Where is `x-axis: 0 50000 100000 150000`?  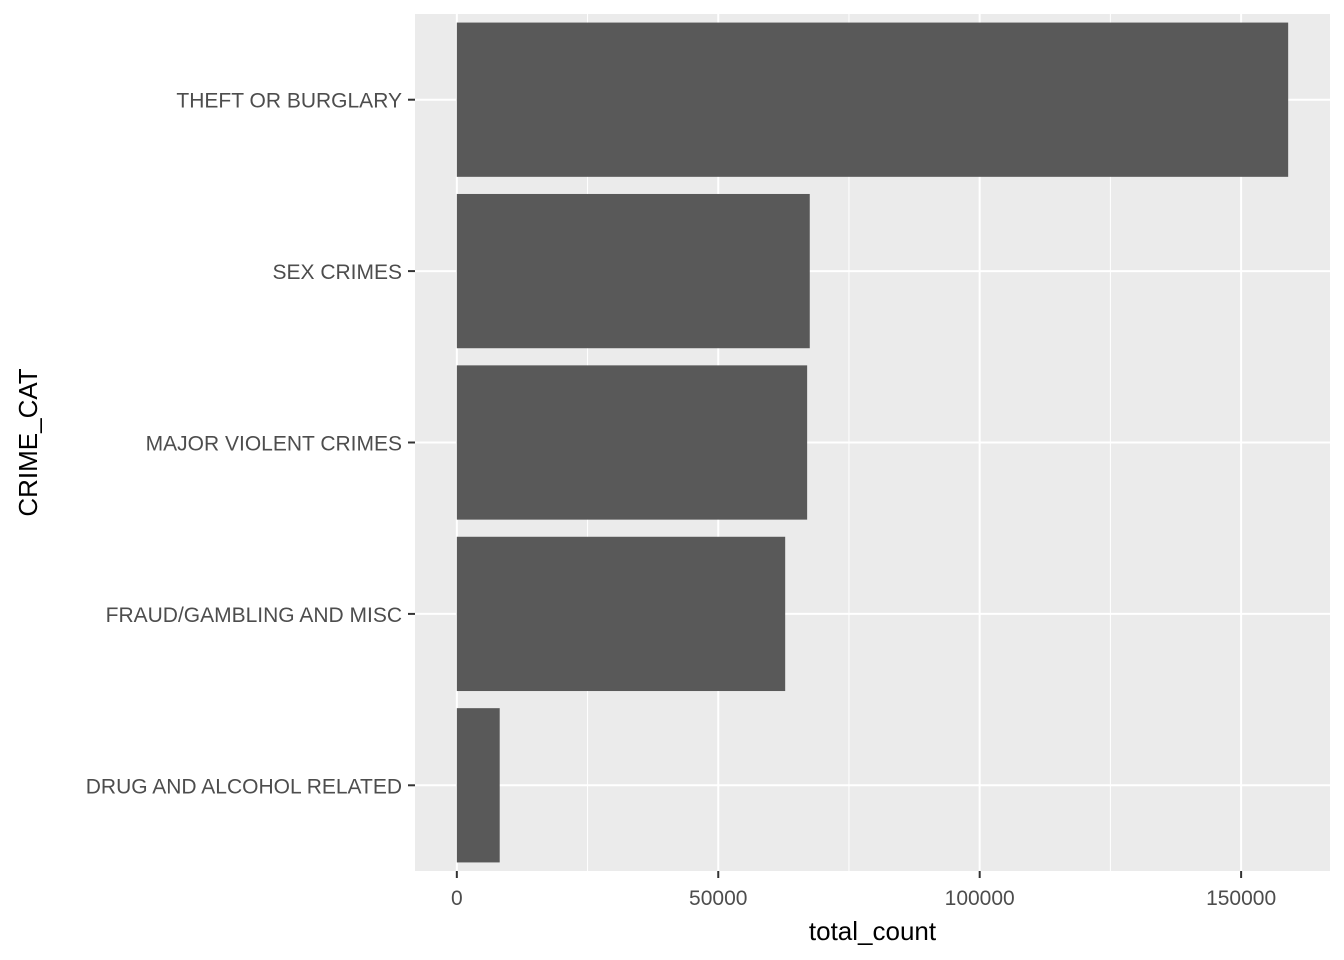
x-axis: 0 50000 100000 150000 is located at coordinates (863, 890).